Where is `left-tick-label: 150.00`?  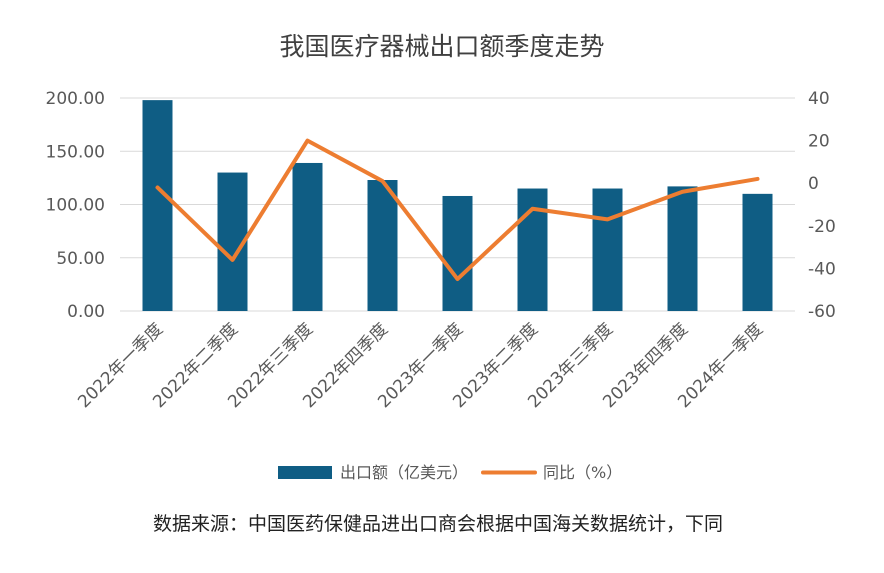 left-tick-label: 150.00 is located at coordinates (75, 152).